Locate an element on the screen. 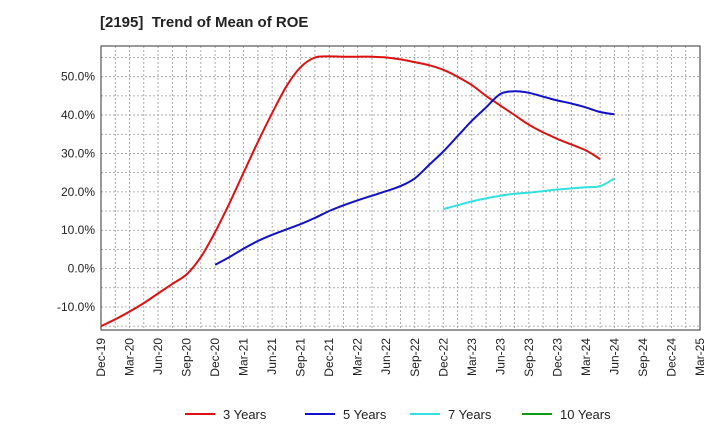  x-tick-label: Dec-20 is located at coordinates (215, 357).